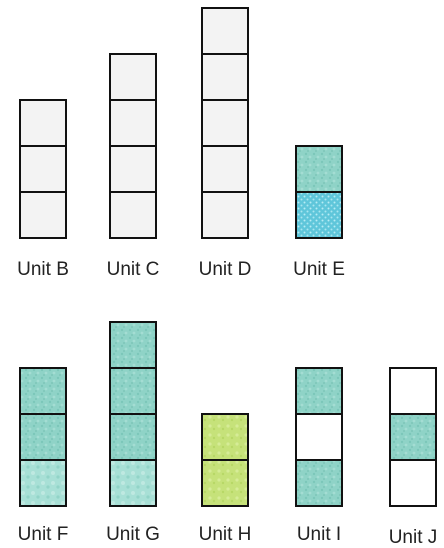 This screenshot has height=548, width=444. Describe the element at coordinates (225, 534) in the screenshot. I see `unit-label: Unit H` at that location.